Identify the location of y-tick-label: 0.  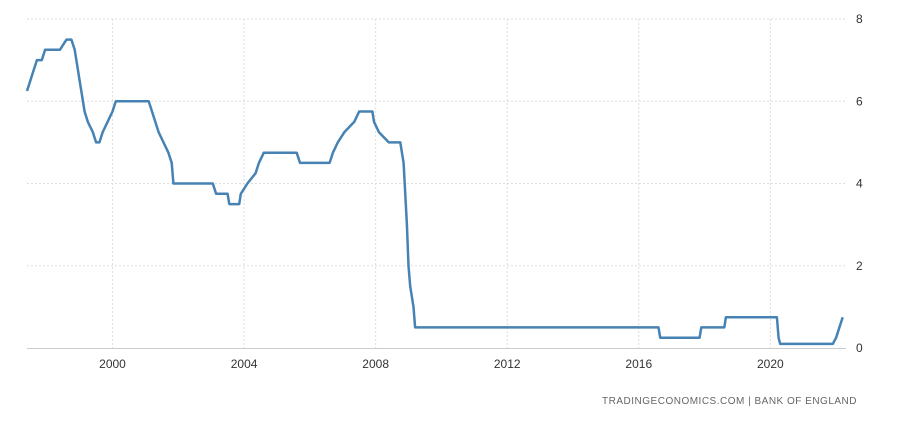
(859, 348).